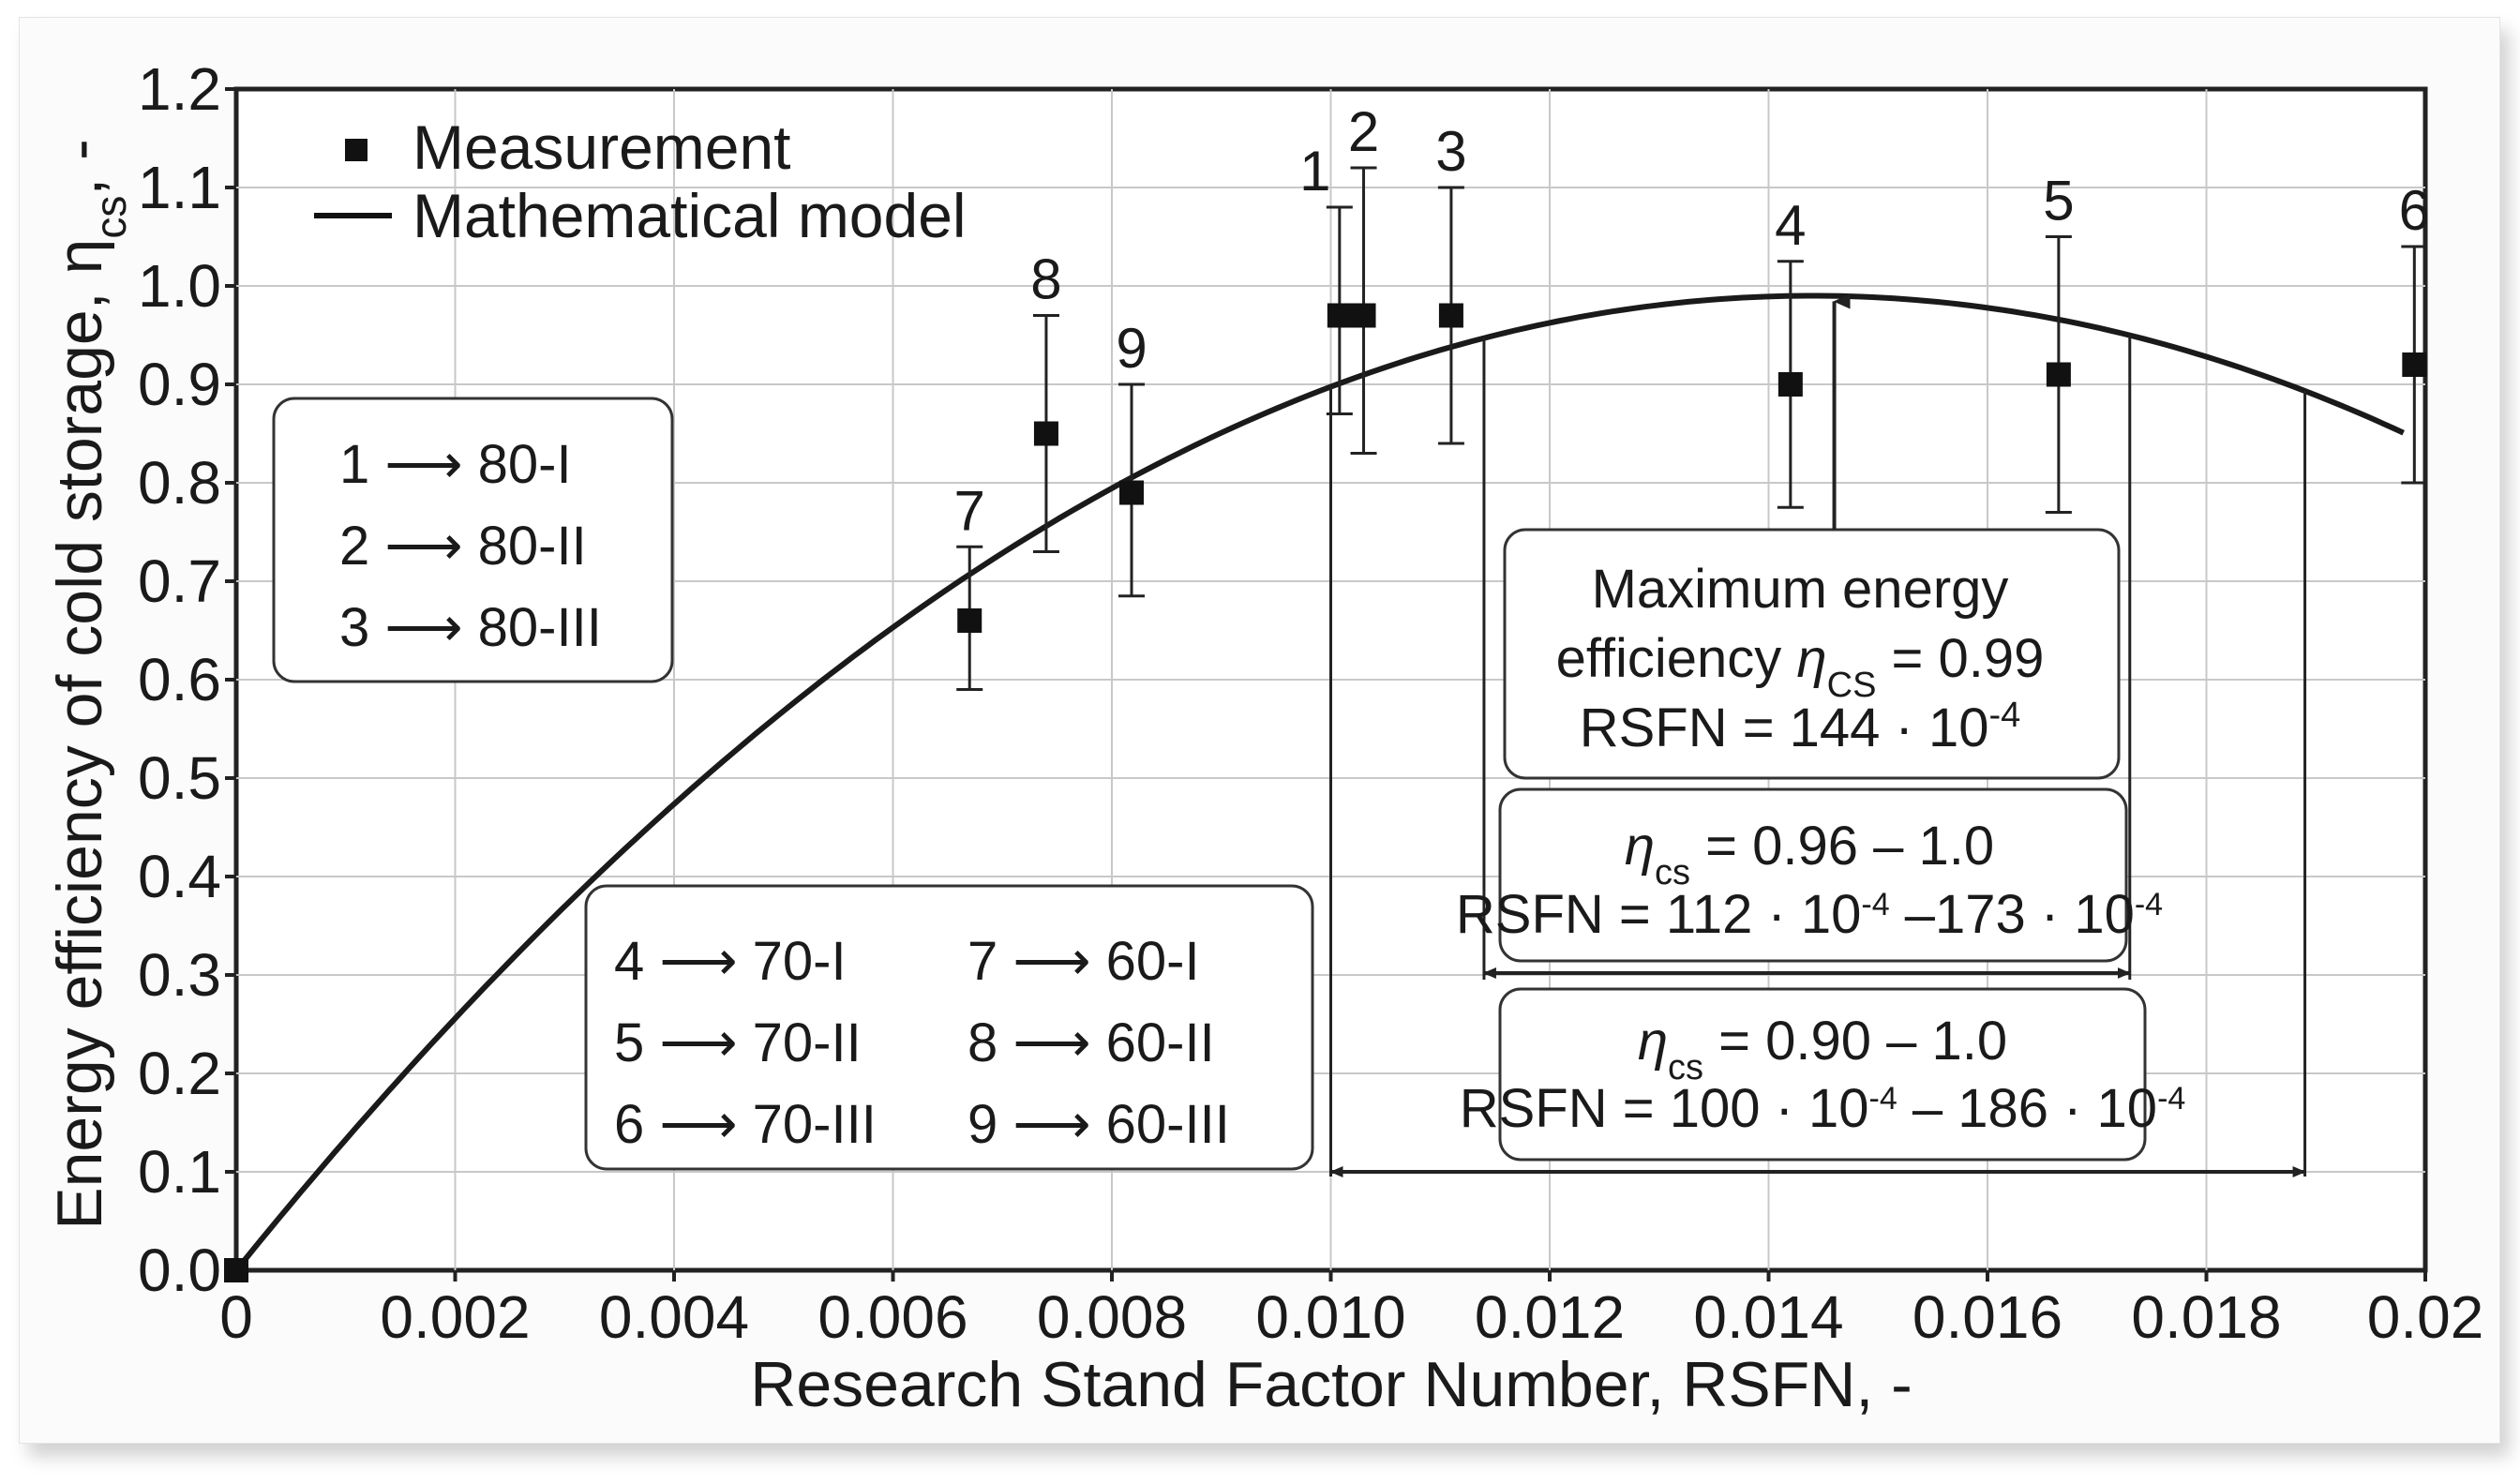 This screenshot has width=2520, height=1484. I want to click on measurement-label: 8, so click(1045, 279).